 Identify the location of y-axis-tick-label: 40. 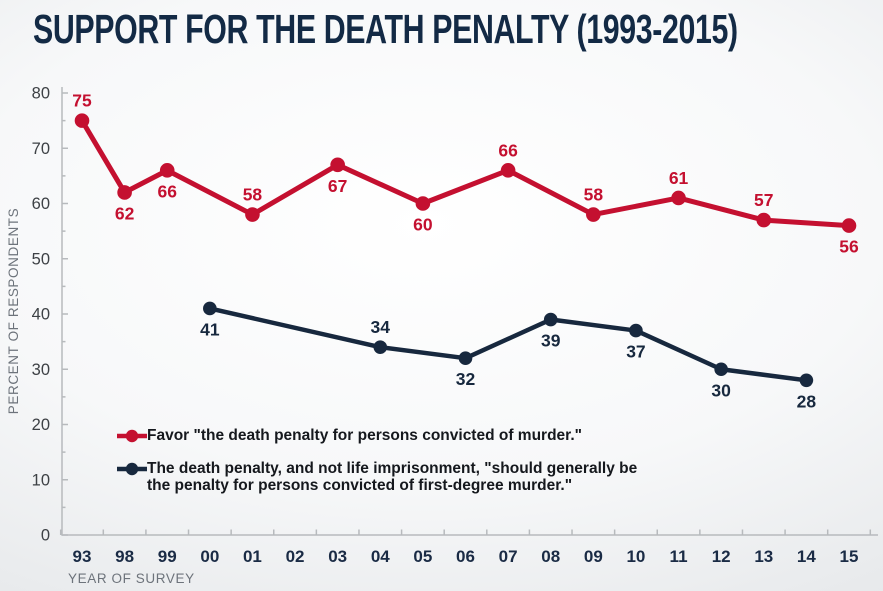
(41, 315).